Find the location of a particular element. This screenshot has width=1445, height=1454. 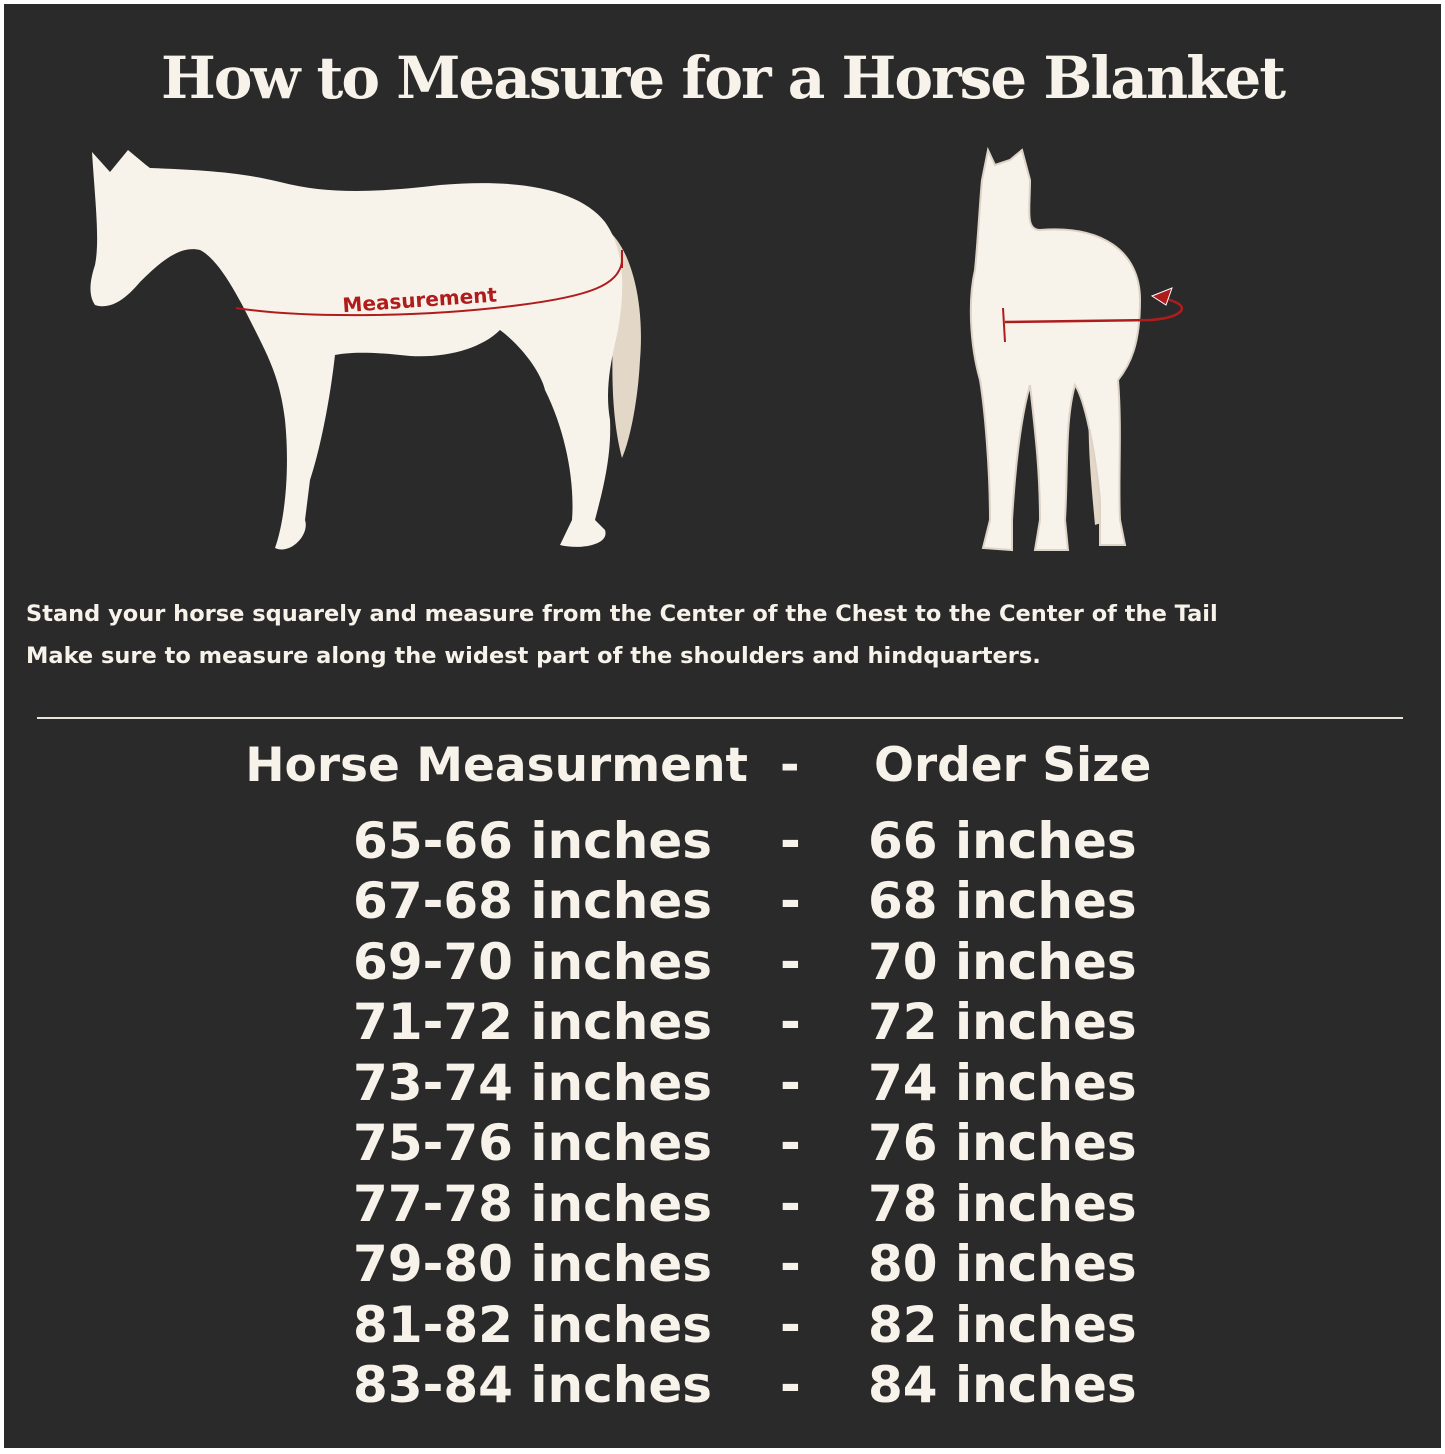

header-horse-measurement: Horse Measurment is located at coordinates (496, 765).